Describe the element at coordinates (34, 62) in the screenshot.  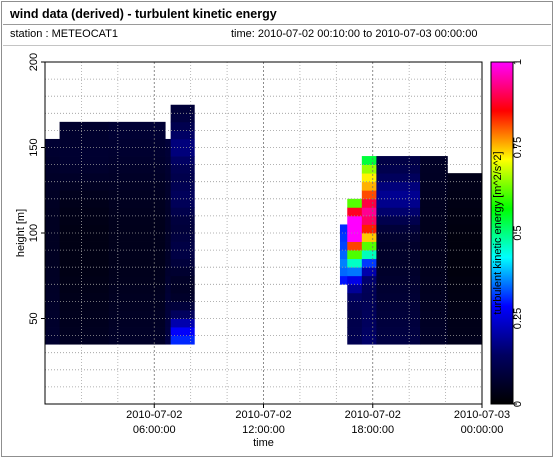
I see `y-tick-label: 200` at that location.